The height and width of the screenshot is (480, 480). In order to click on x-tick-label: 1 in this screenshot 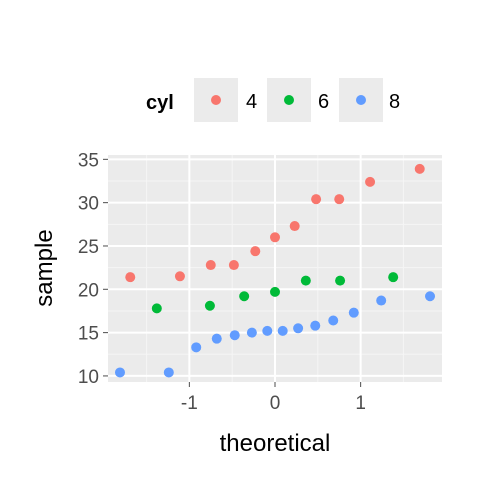, I will do `click(360, 403)`.